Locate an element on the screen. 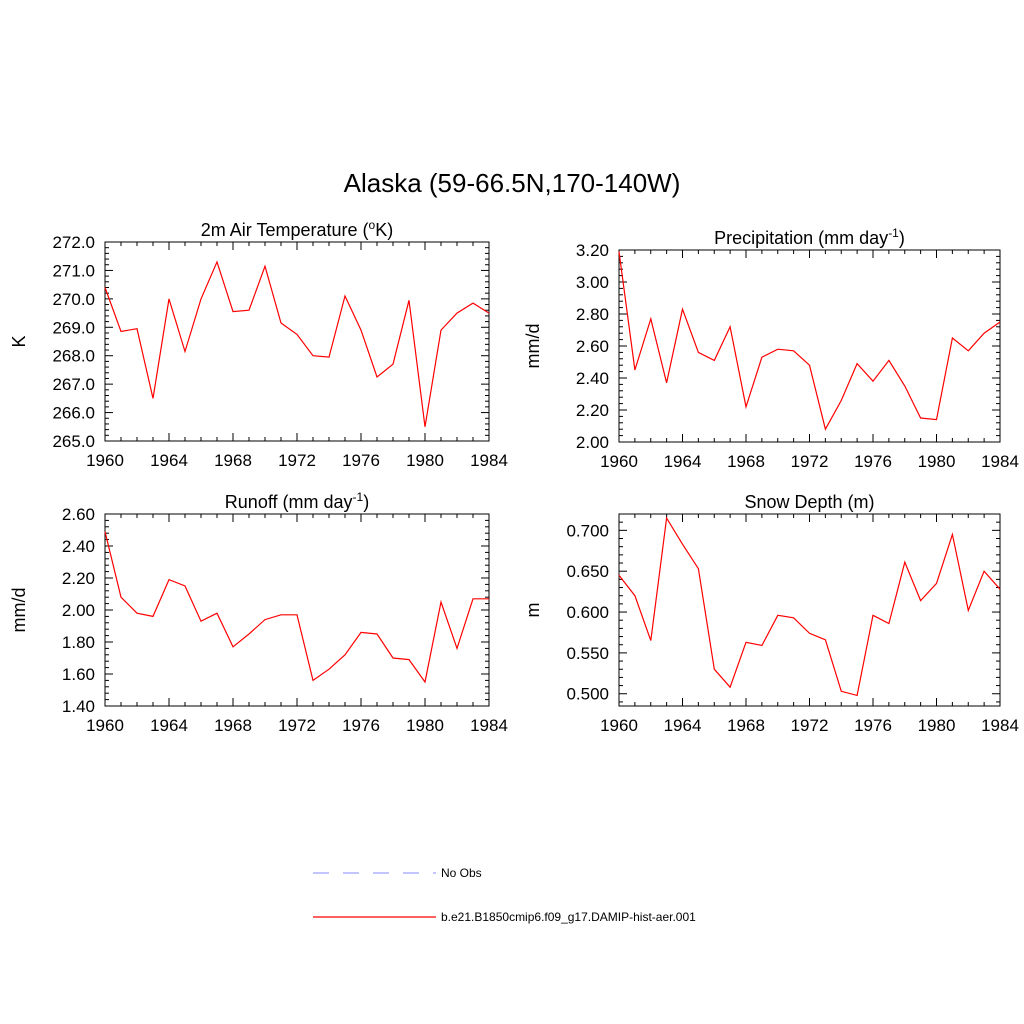 The width and height of the screenshot is (1024, 1024). y-tick-label: 269.0 is located at coordinates (73, 327).